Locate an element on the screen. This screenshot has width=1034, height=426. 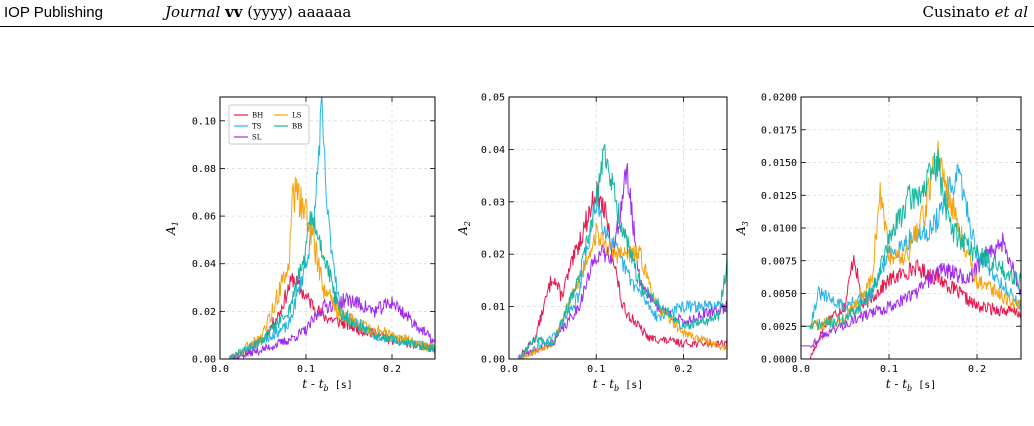
journal-article: aaaaaa is located at coordinates (324, 12).